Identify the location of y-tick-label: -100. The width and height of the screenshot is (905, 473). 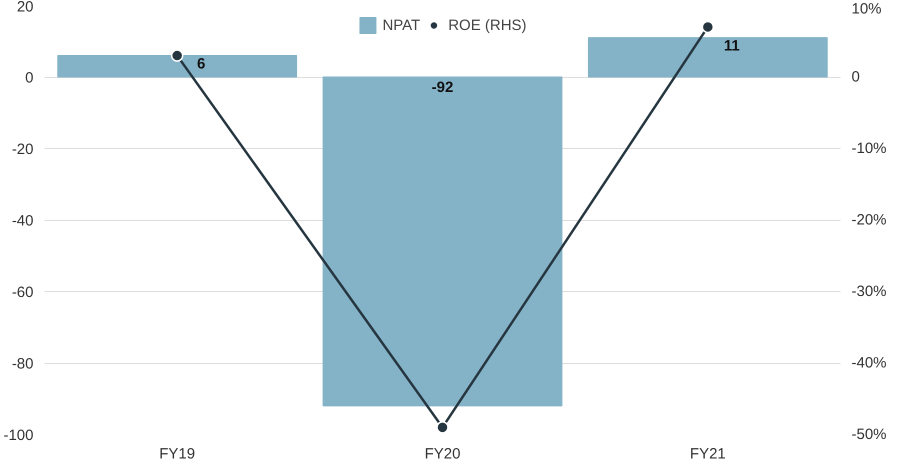
(18, 435).